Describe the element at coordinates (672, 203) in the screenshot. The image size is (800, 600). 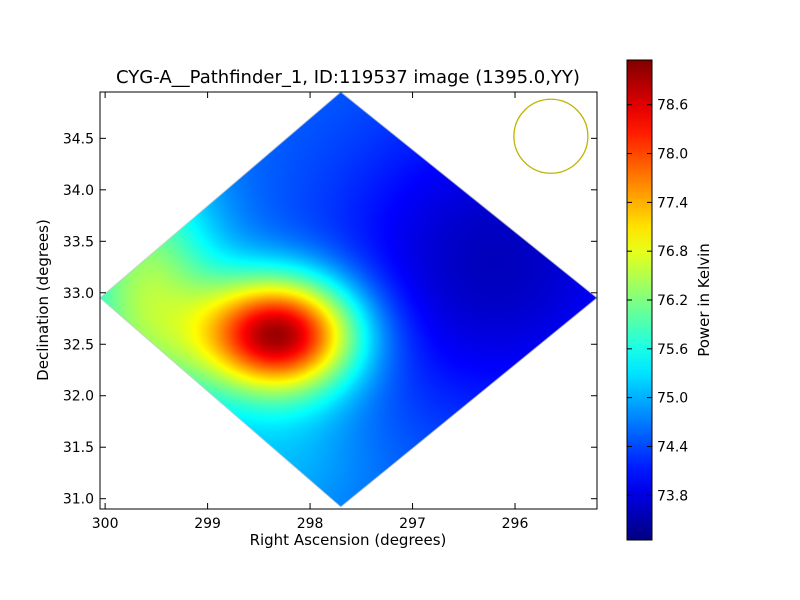
I see `colorbar-tick-label: 77.4` at that location.